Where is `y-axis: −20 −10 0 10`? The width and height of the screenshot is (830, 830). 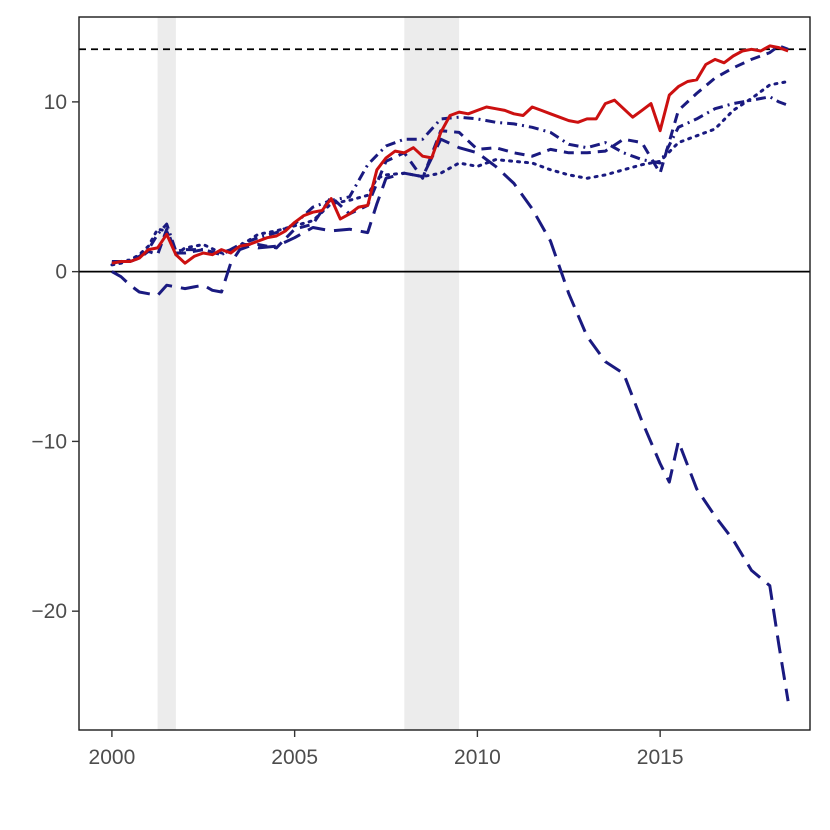
y-axis: −20 −10 0 10 is located at coordinates (55, 357).